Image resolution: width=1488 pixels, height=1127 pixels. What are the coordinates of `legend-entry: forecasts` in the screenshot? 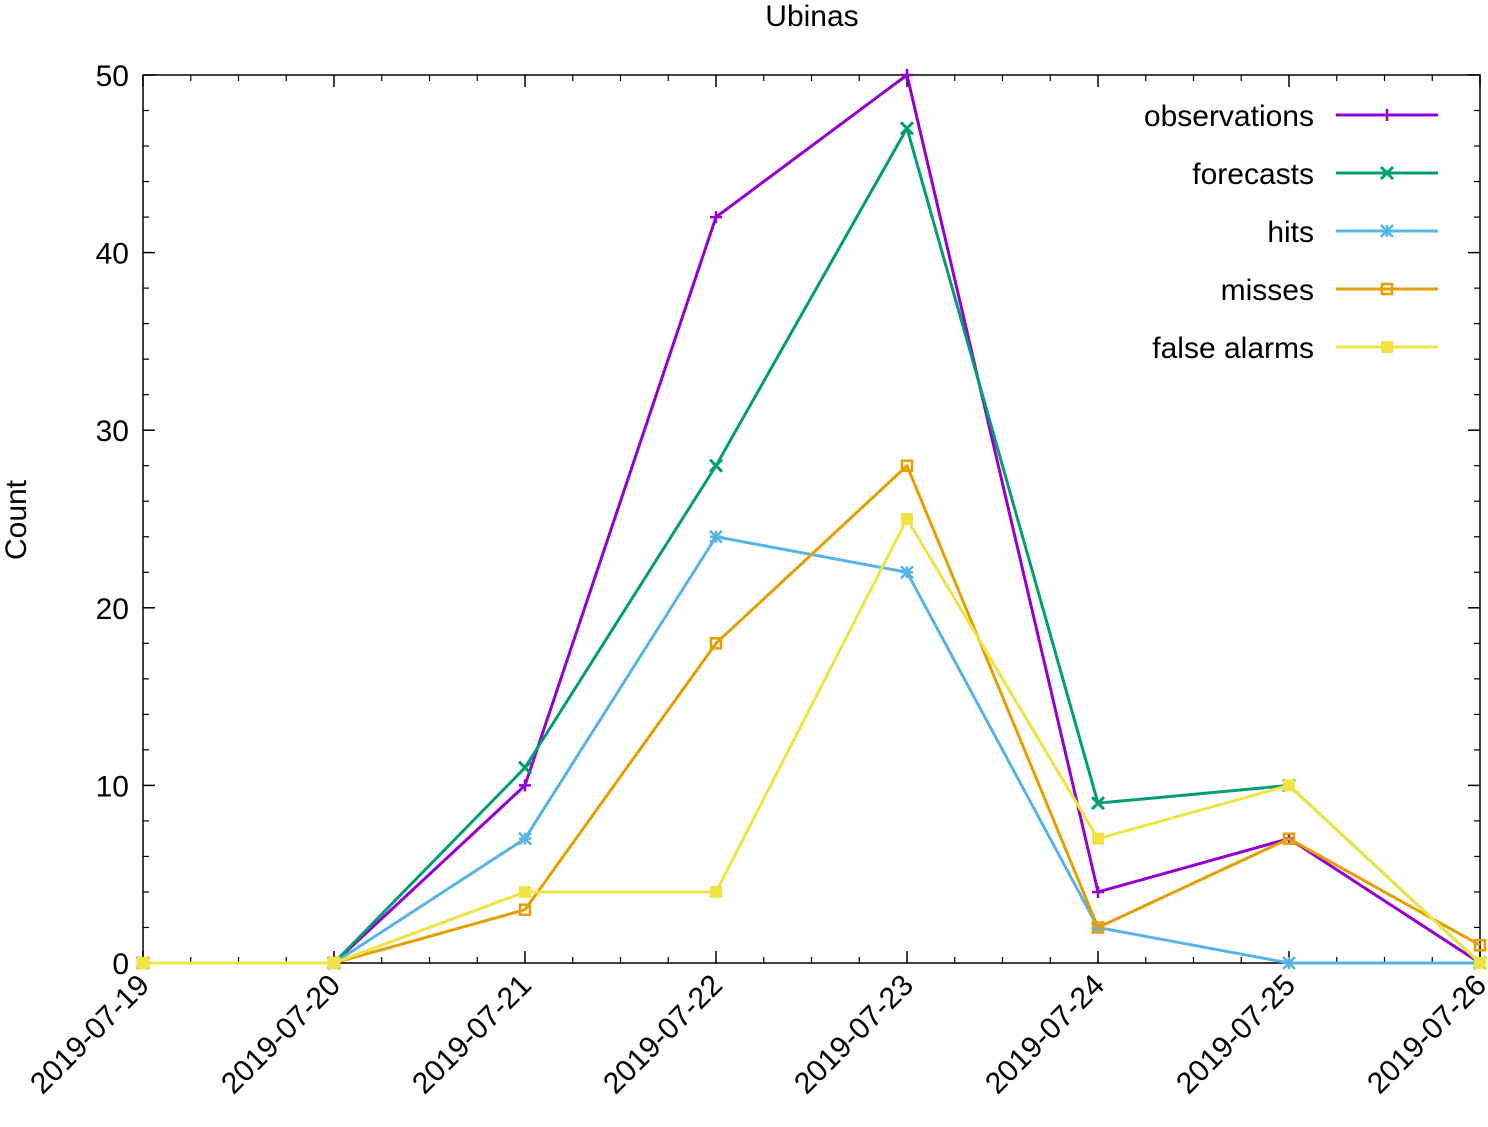 It's located at (1315, 174).